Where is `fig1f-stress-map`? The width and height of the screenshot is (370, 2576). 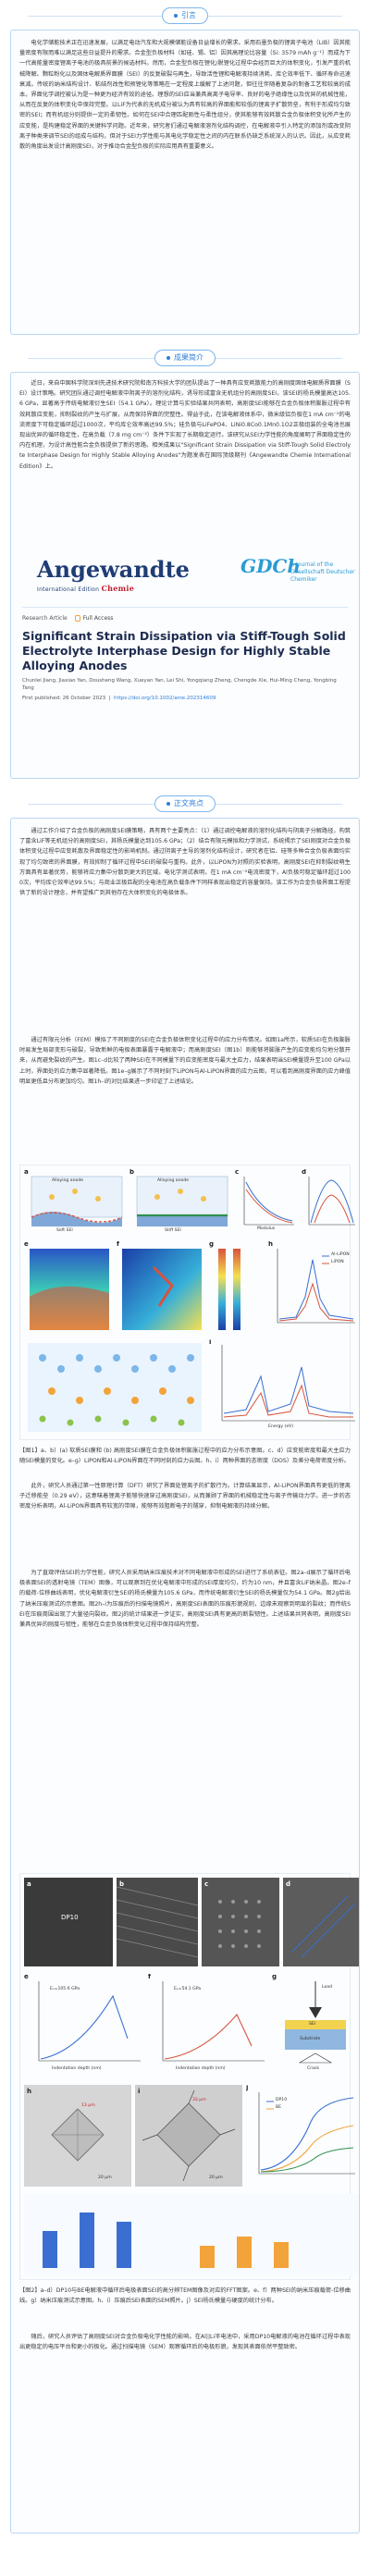 fig1f-stress-map is located at coordinates (162, 1289).